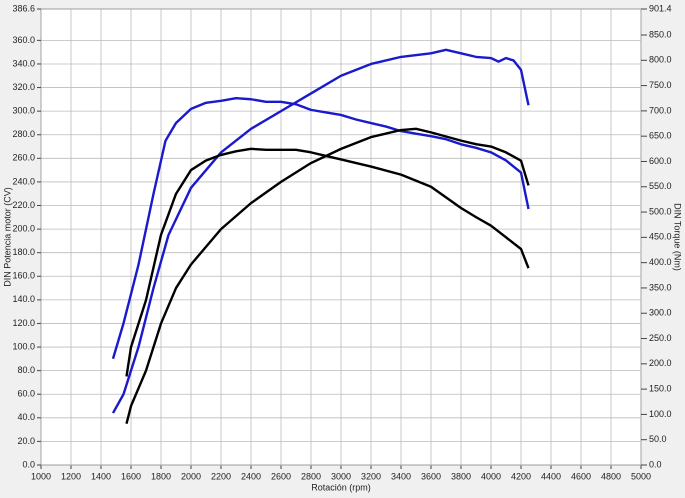  I want to click on y2-tick-label: 650.0, so click(660, 136).